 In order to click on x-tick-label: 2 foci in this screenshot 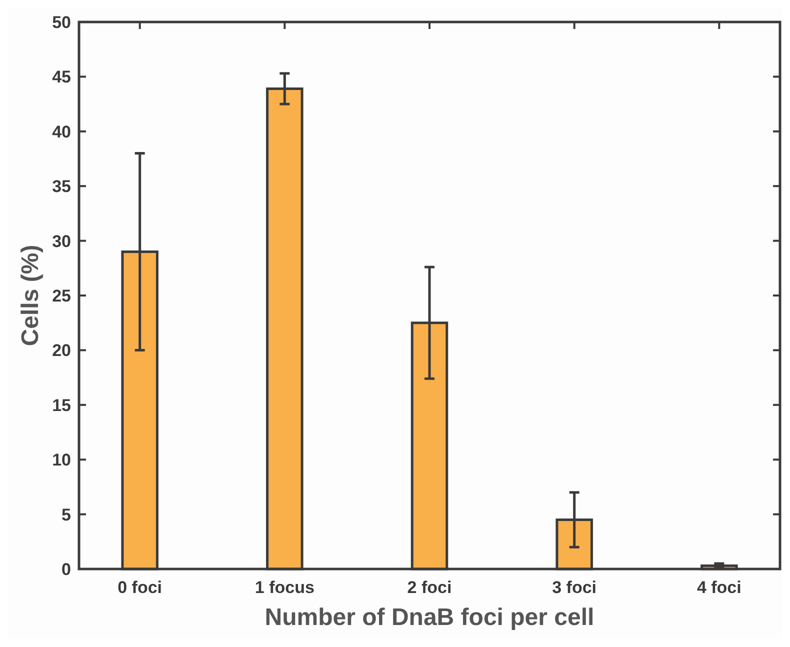, I will do `click(429, 587)`.